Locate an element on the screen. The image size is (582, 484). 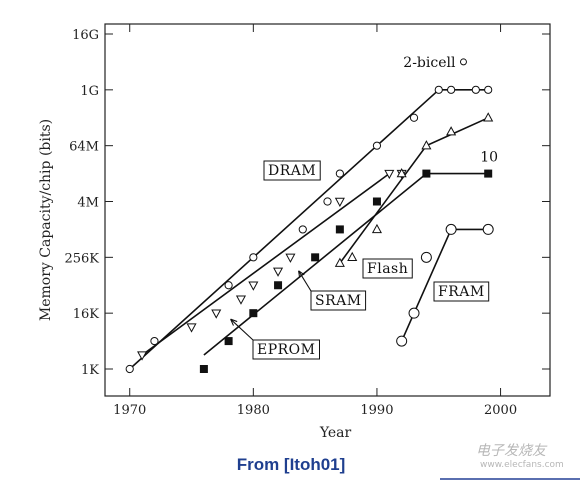
flash-label-text: Flash is located at coordinates (387, 269).